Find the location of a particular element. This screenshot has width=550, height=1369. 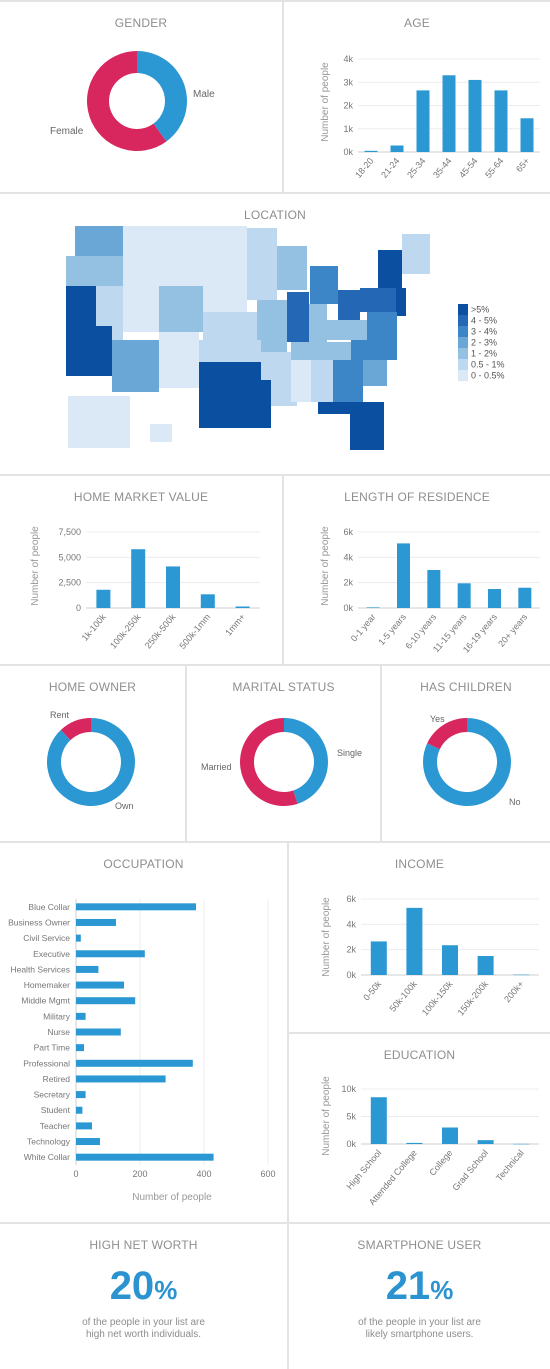

occupation-y-tick: Blue Collar is located at coordinates (49, 907).